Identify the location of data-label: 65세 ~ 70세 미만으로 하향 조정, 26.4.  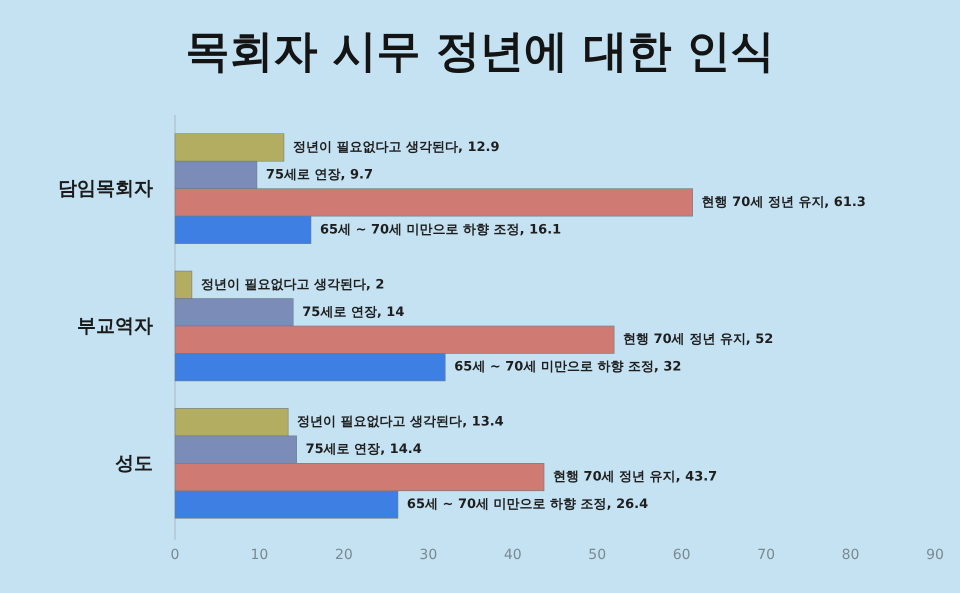
(527, 504).